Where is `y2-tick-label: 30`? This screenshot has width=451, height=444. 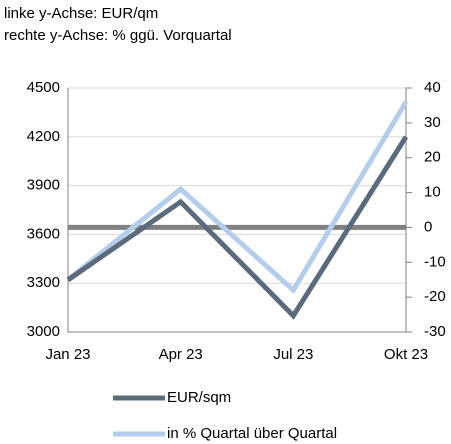
y2-tick-label: 30 is located at coordinates (432, 122).